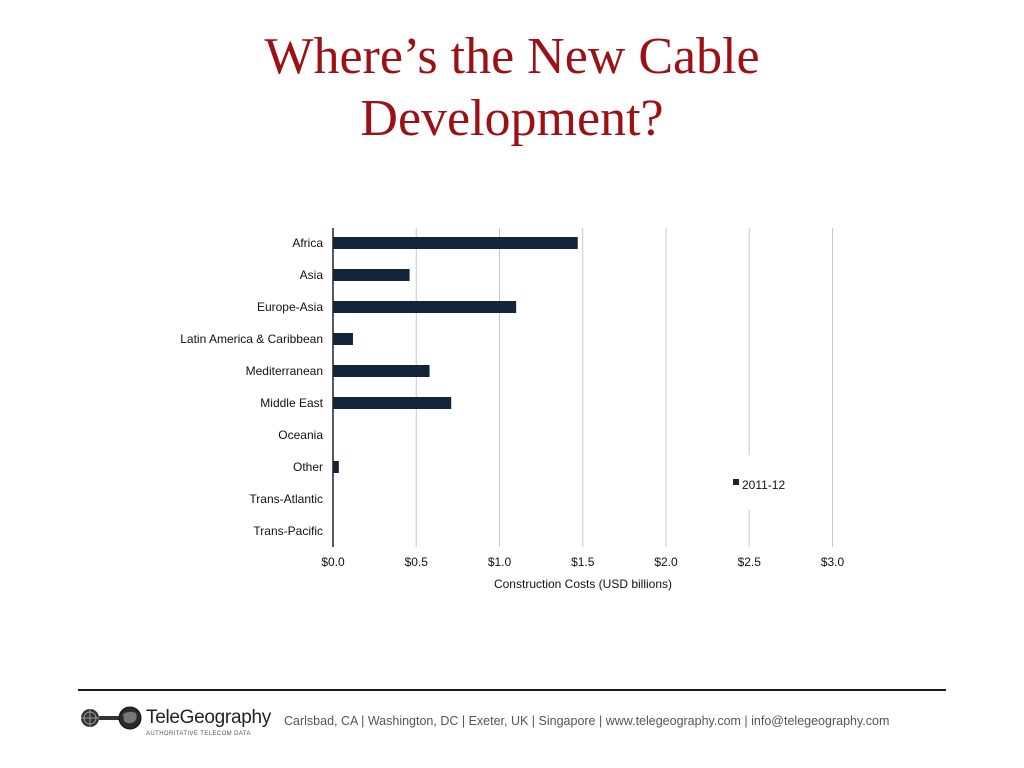 Image resolution: width=1024 pixels, height=768 pixels. I want to click on logo-brand-name: TeleGeography, so click(208, 717).